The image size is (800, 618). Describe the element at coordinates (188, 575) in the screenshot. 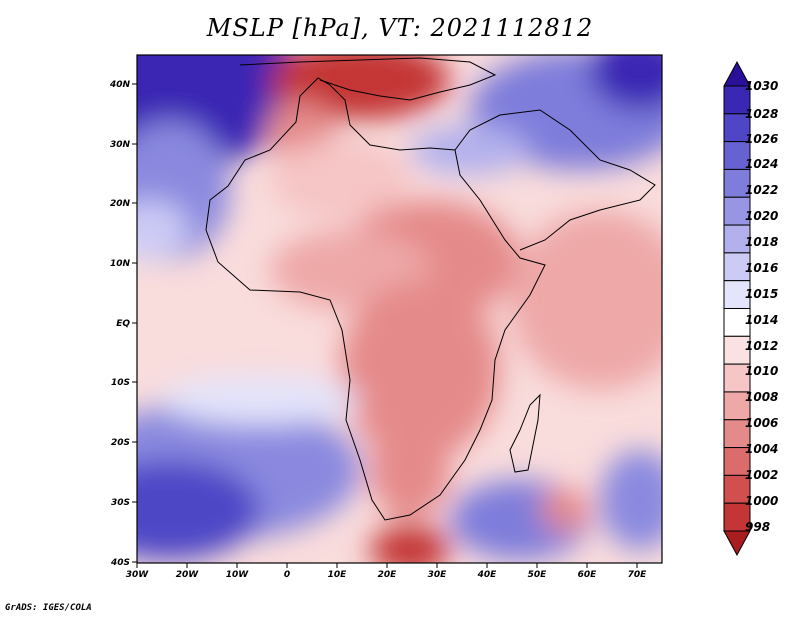

I see `lon-label: 20W` at that location.